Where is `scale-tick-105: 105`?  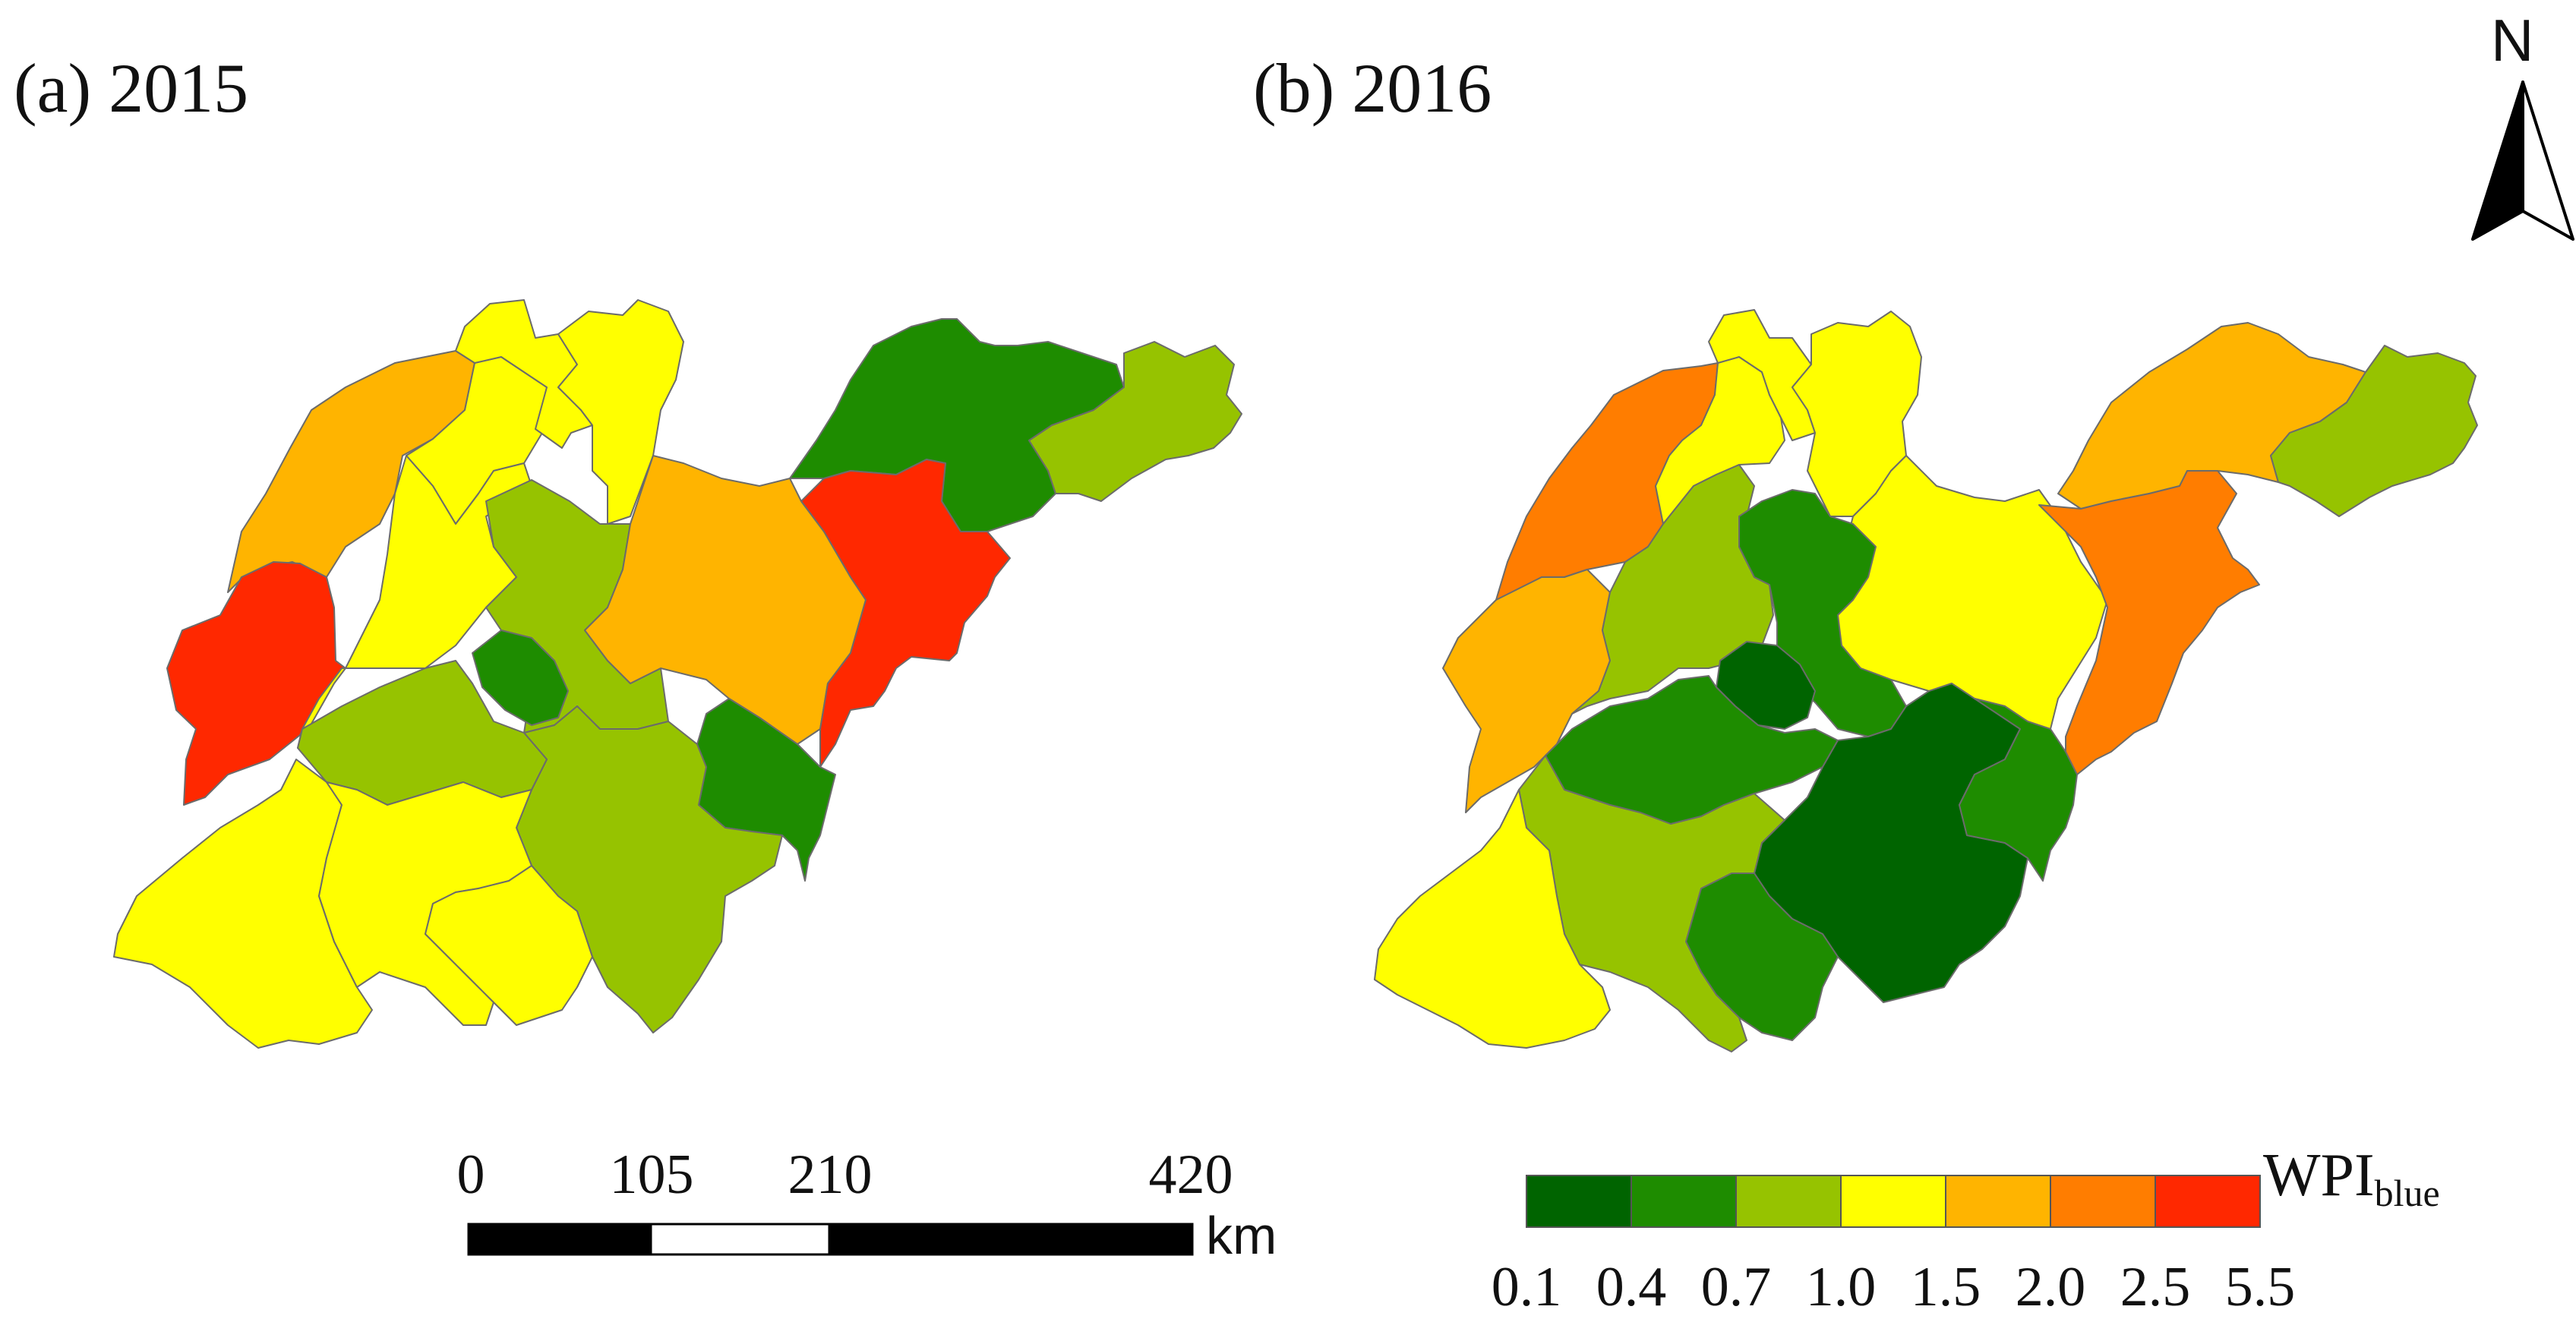
scale-tick-105: 105 is located at coordinates (651, 1175).